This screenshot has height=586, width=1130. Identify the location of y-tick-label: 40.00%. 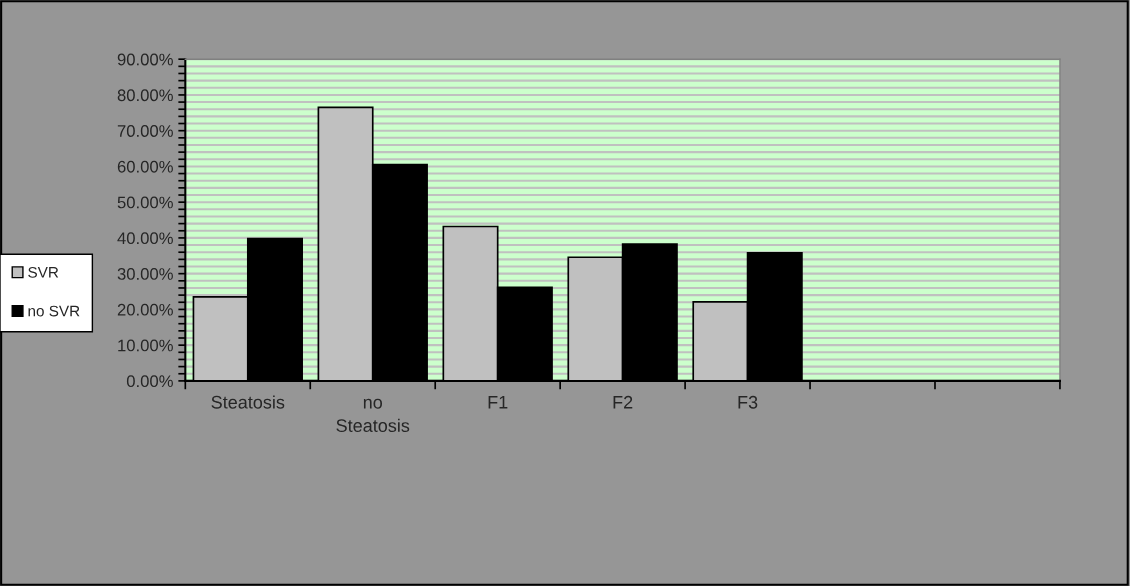
(145, 238).